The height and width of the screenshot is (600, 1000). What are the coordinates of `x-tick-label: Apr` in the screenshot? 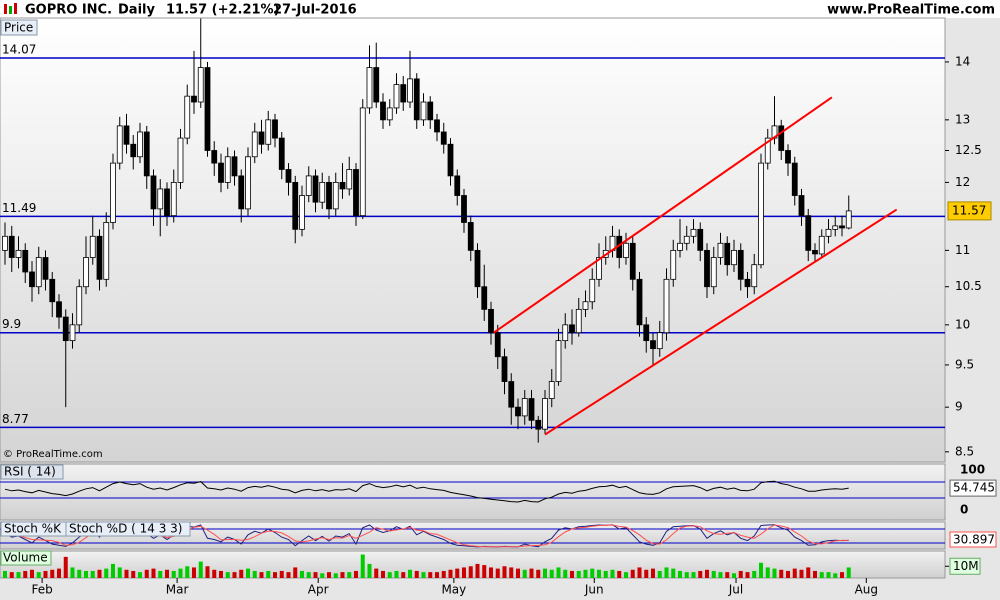 It's located at (318, 590).